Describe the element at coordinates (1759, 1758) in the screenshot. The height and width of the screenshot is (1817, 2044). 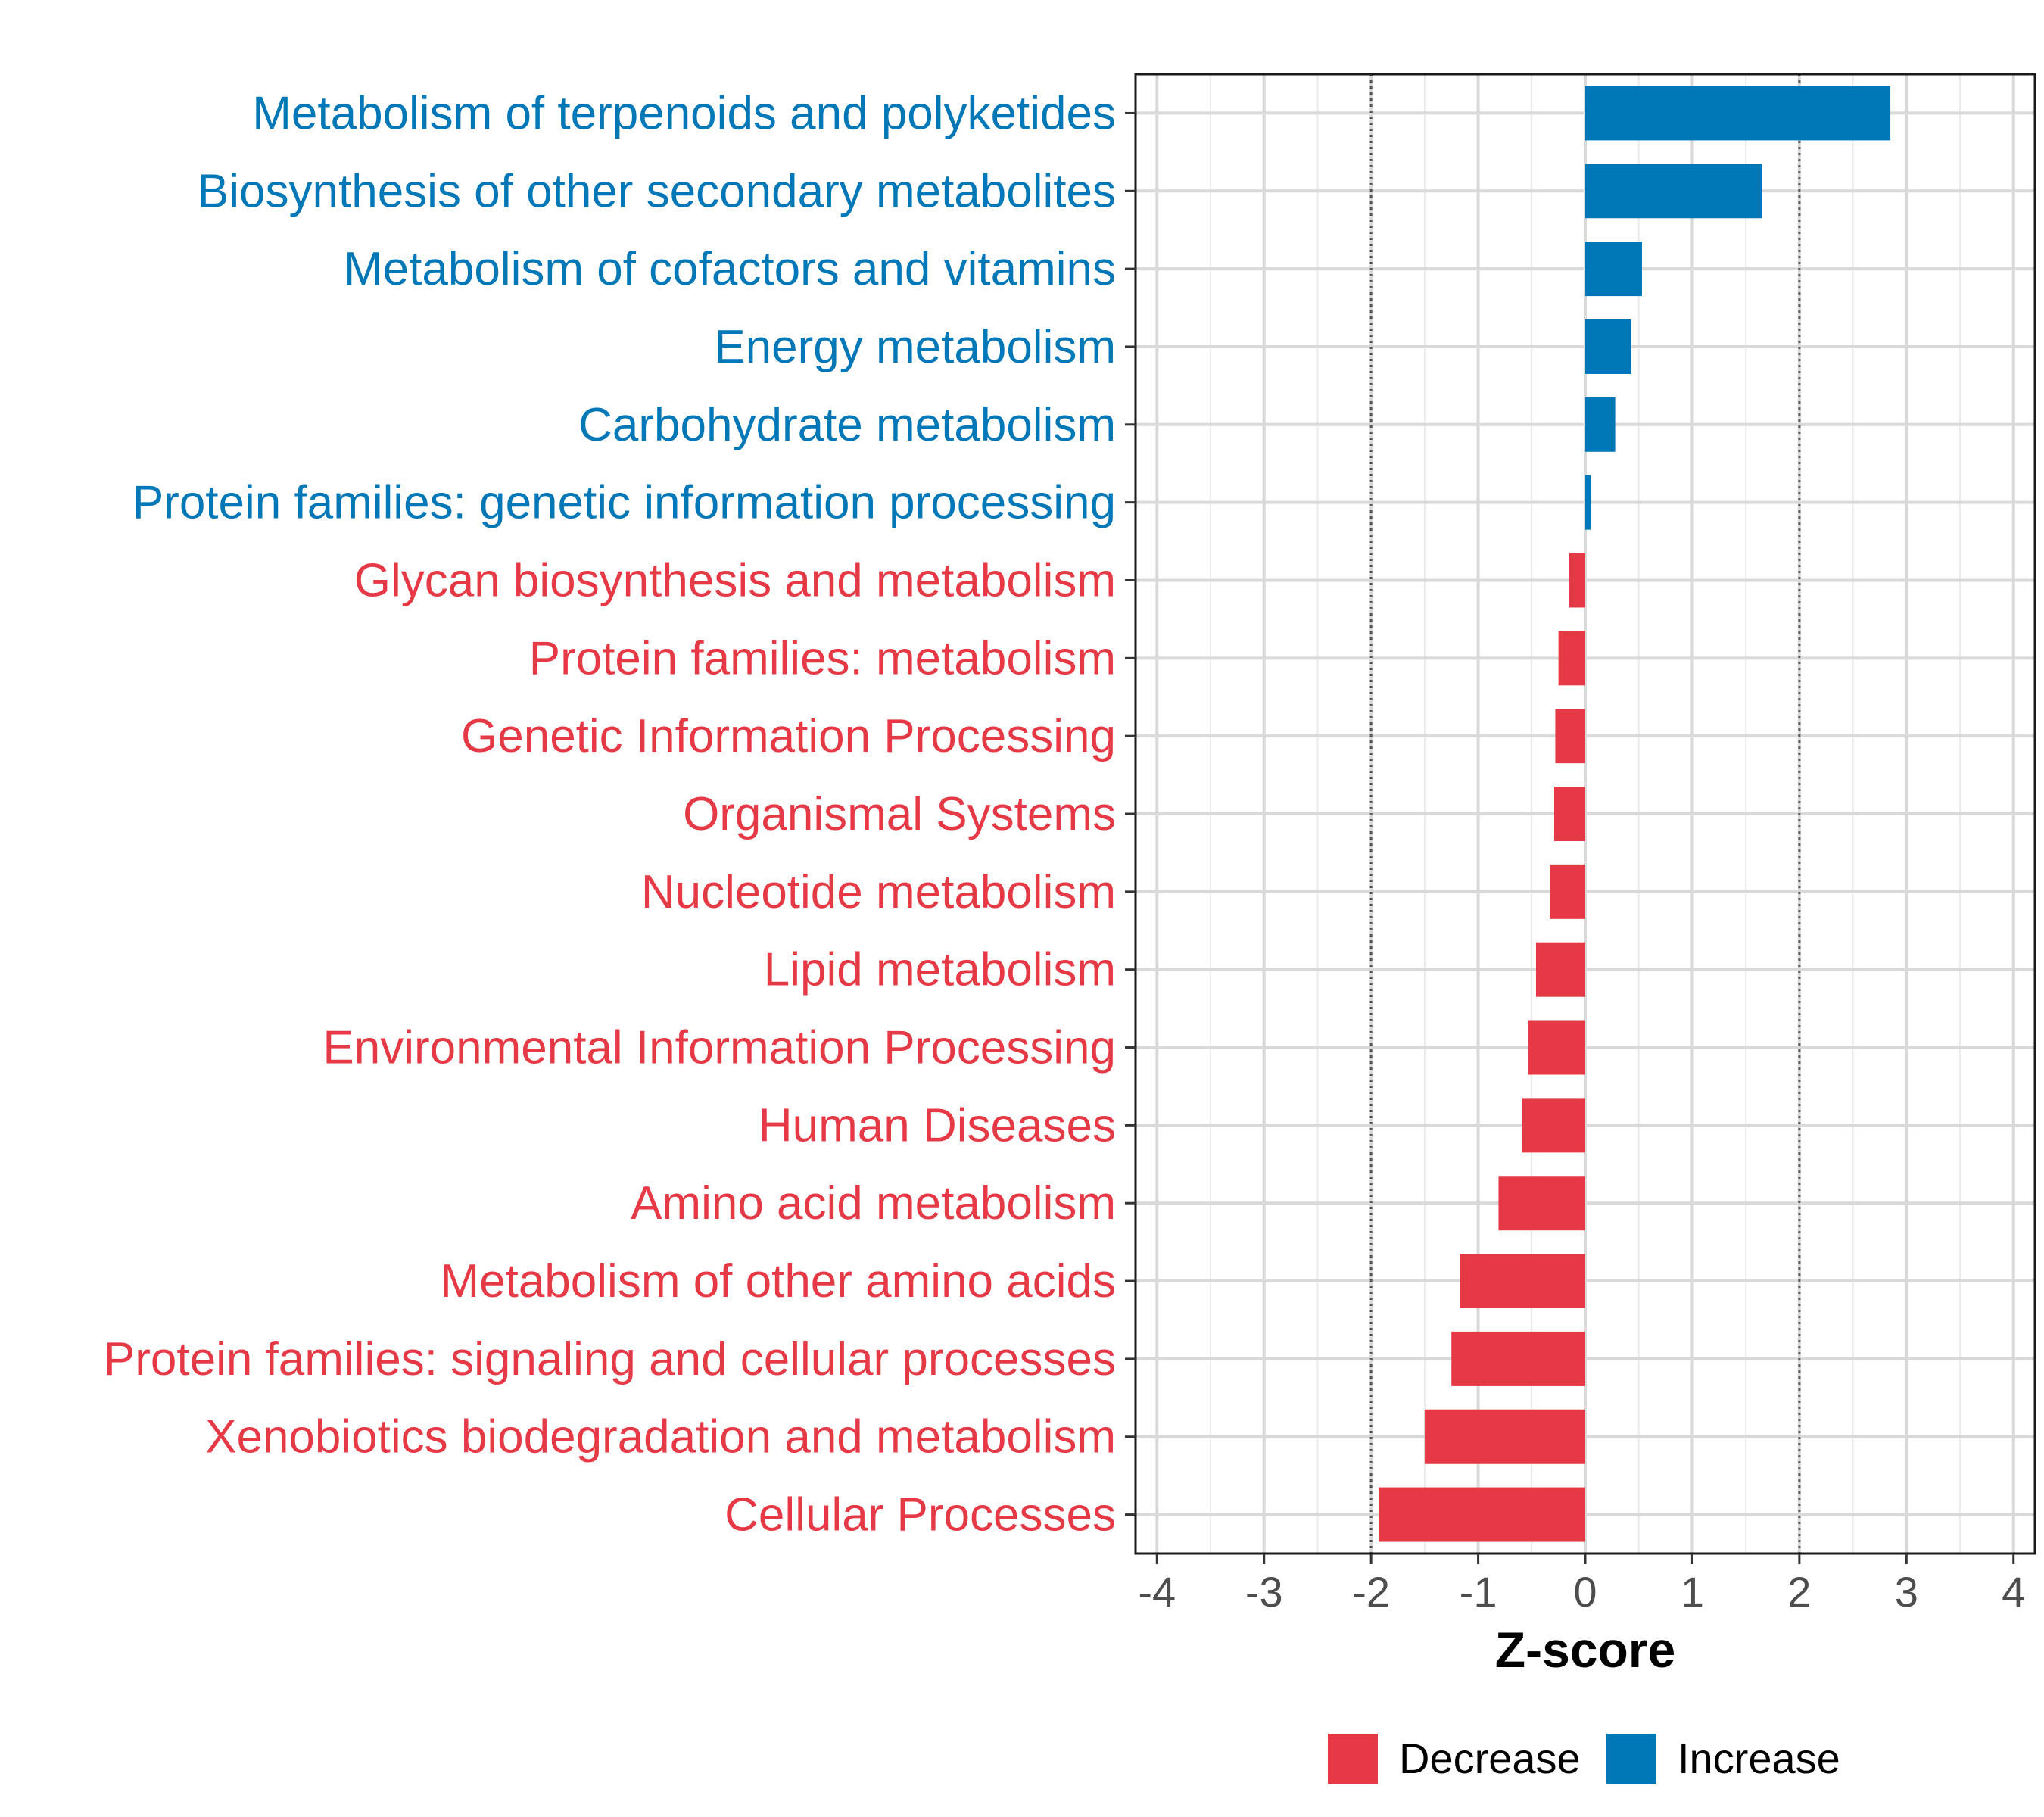
I see `legend-label: Increase` at that location.